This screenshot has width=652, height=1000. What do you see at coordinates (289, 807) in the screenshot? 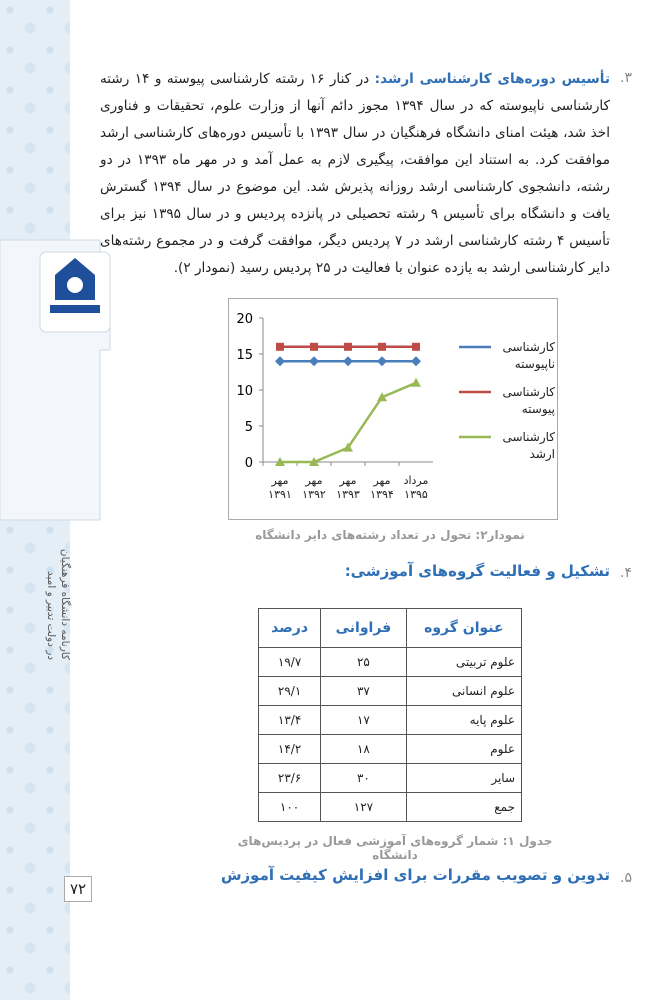
I see `table-cell: ۱۰۰` at bounding box center [289, 807].